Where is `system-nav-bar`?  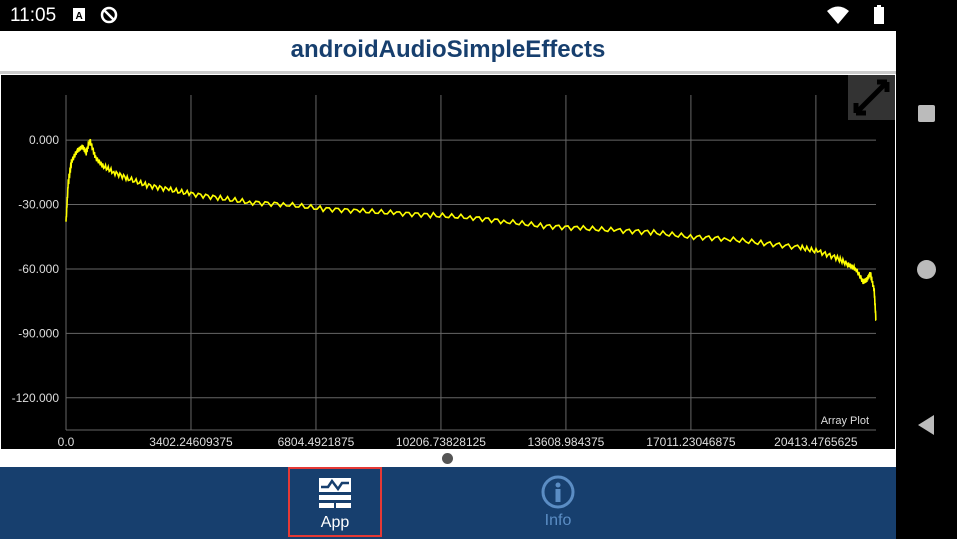 system-nav-bar is located at coordinates (926, 269).